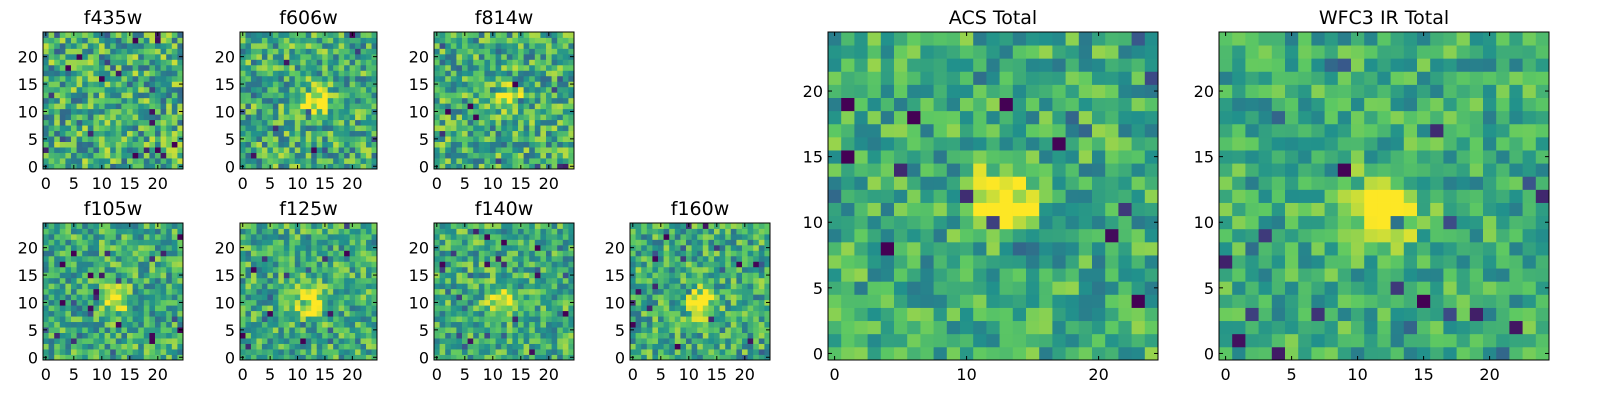 Image resolution: width=1600 pixels, height=400 pixels. Describe the element at coordinates (437, 183) in the screenshot. I see `x-tick-label: 0` at that location.